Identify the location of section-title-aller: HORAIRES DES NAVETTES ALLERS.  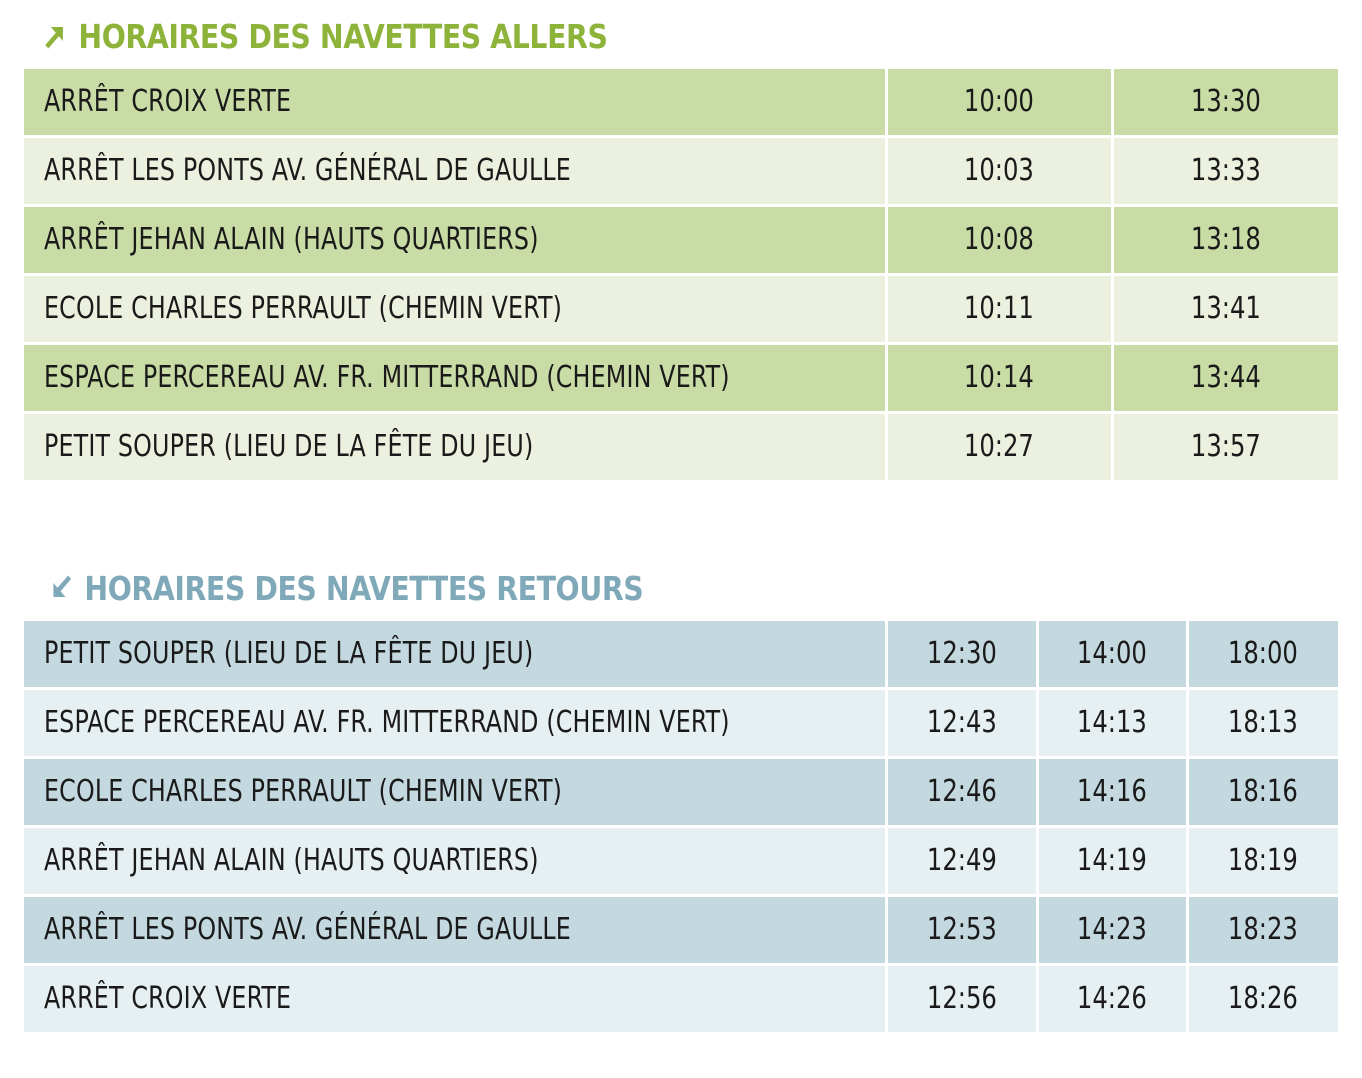
(326, 36).